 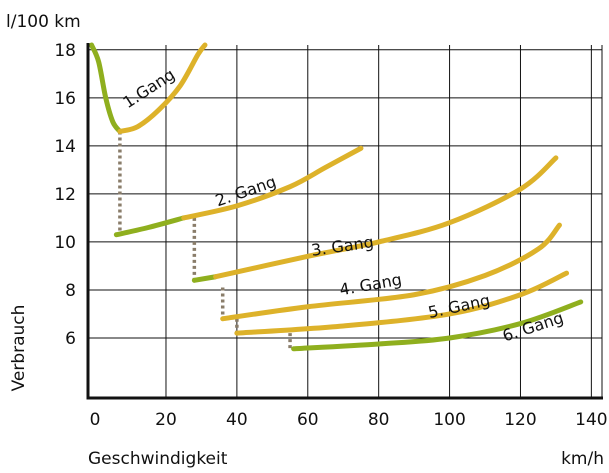 What do you see at coordinates (370, 285) in the screenshot?
I see `gear-label: 4. Gang` at bounding box center [370, 285].